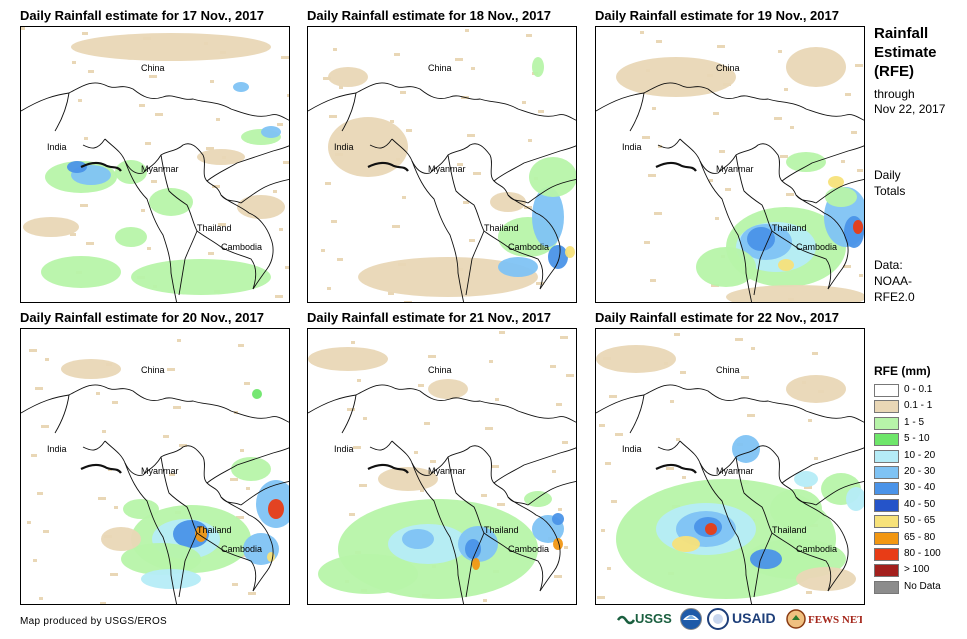  I want to click on country-label: Thailand, so click(214, 228).